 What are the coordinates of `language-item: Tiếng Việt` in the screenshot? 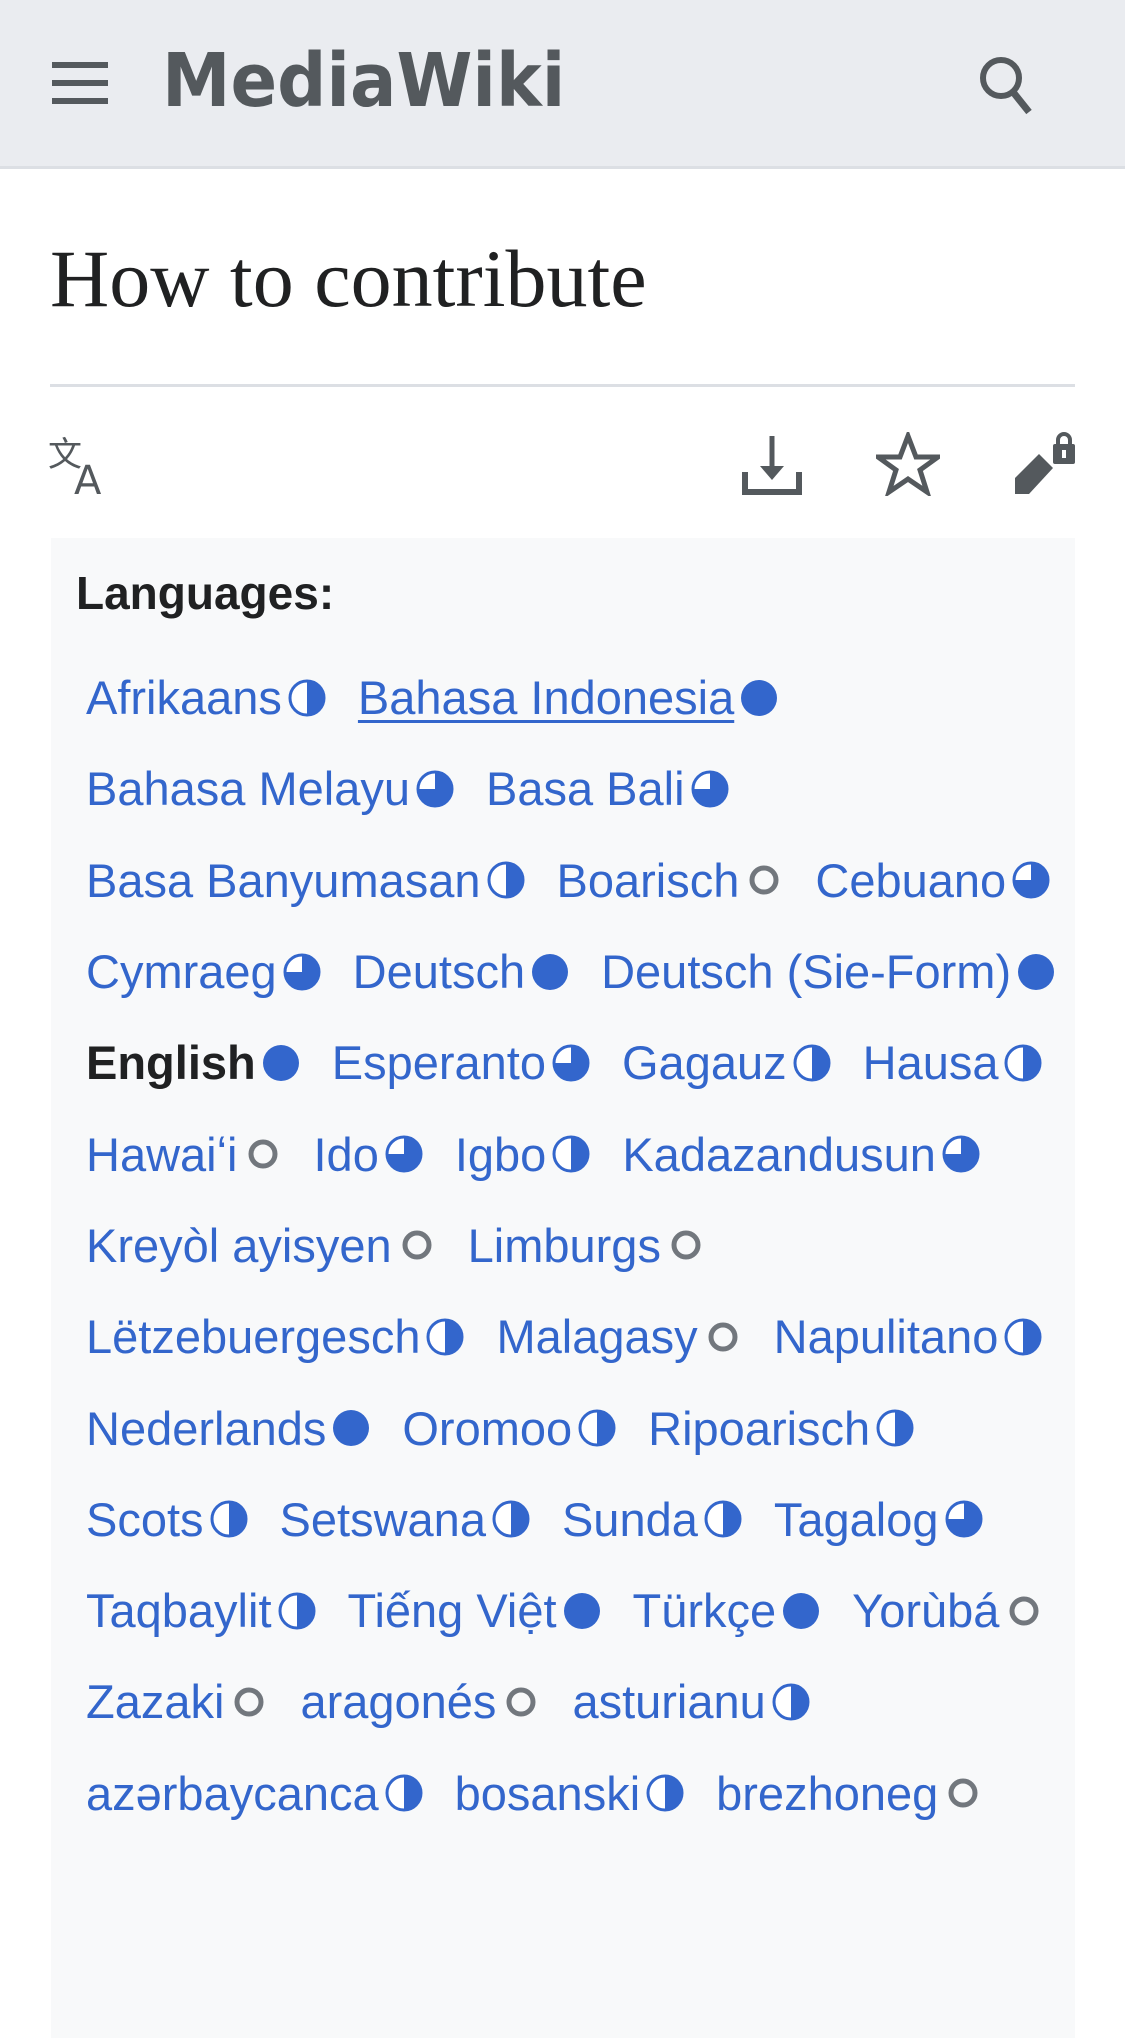 It's located at (475, 1610).